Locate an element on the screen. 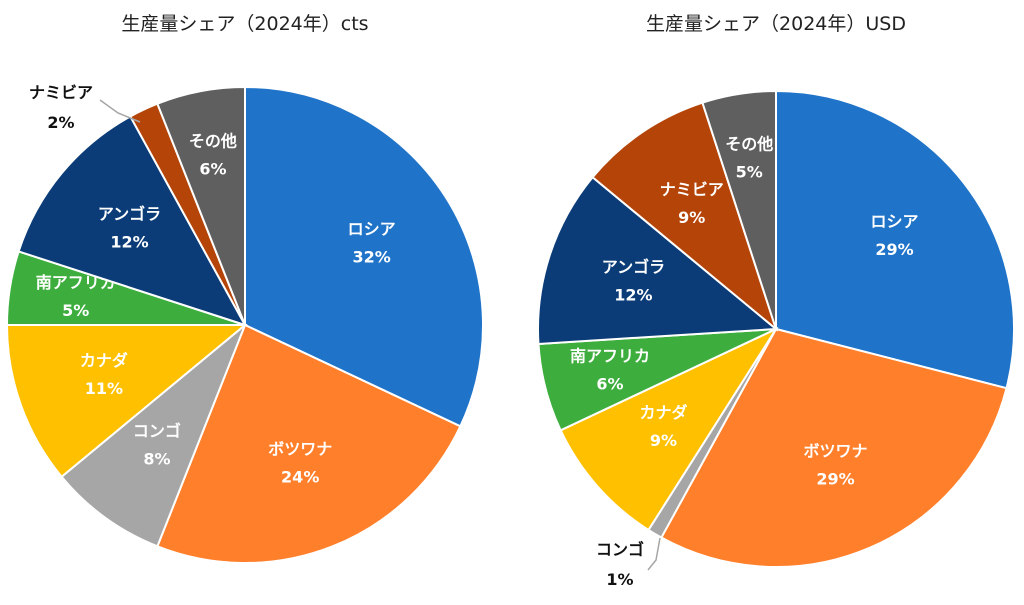 The height and width of the screenshot is (605, 1024). canada-cts-label: カナダ is located at coordinates (104, 360).